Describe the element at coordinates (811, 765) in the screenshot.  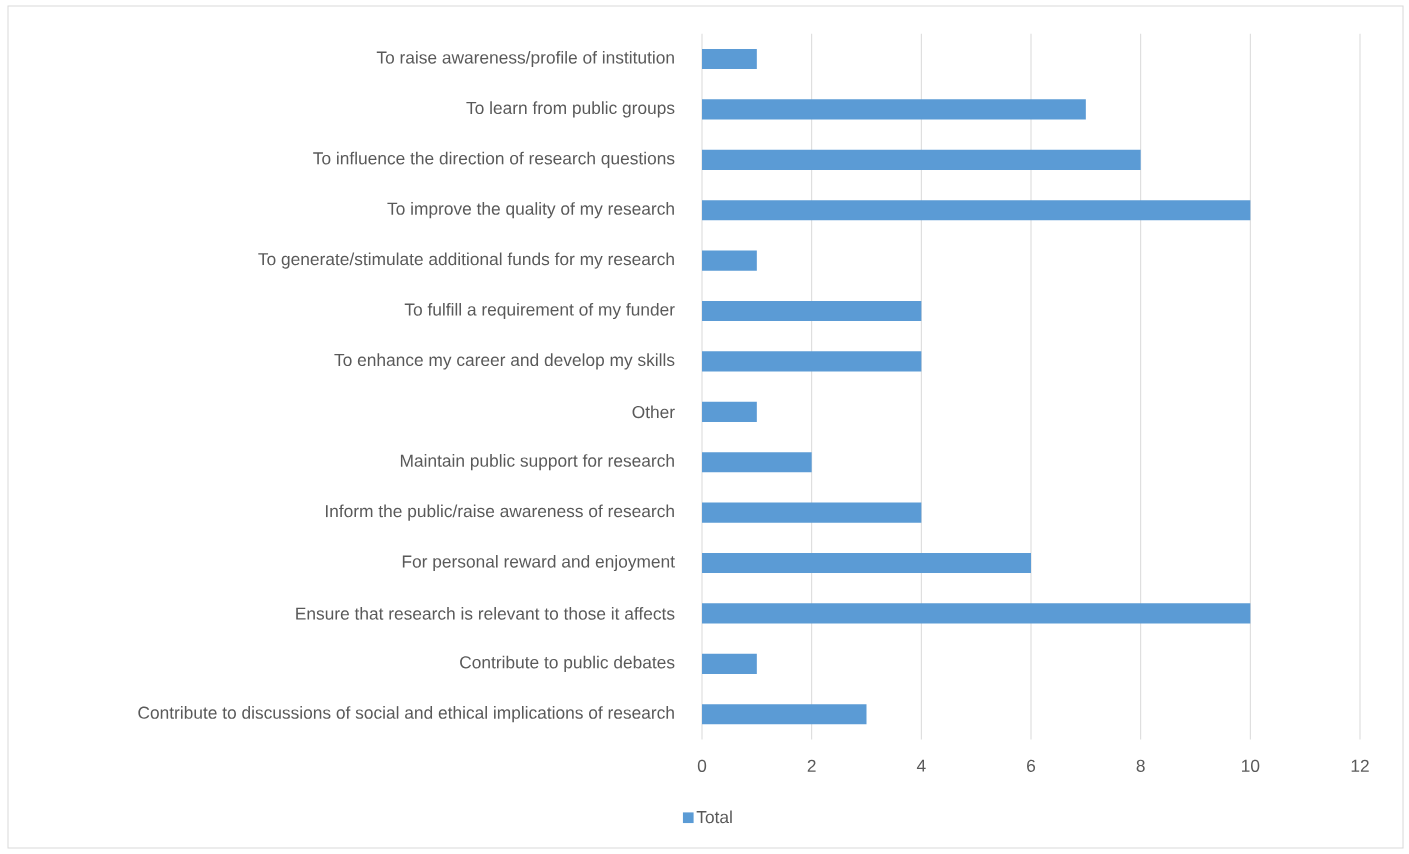
I see `x-tick-label: 2` at that location.